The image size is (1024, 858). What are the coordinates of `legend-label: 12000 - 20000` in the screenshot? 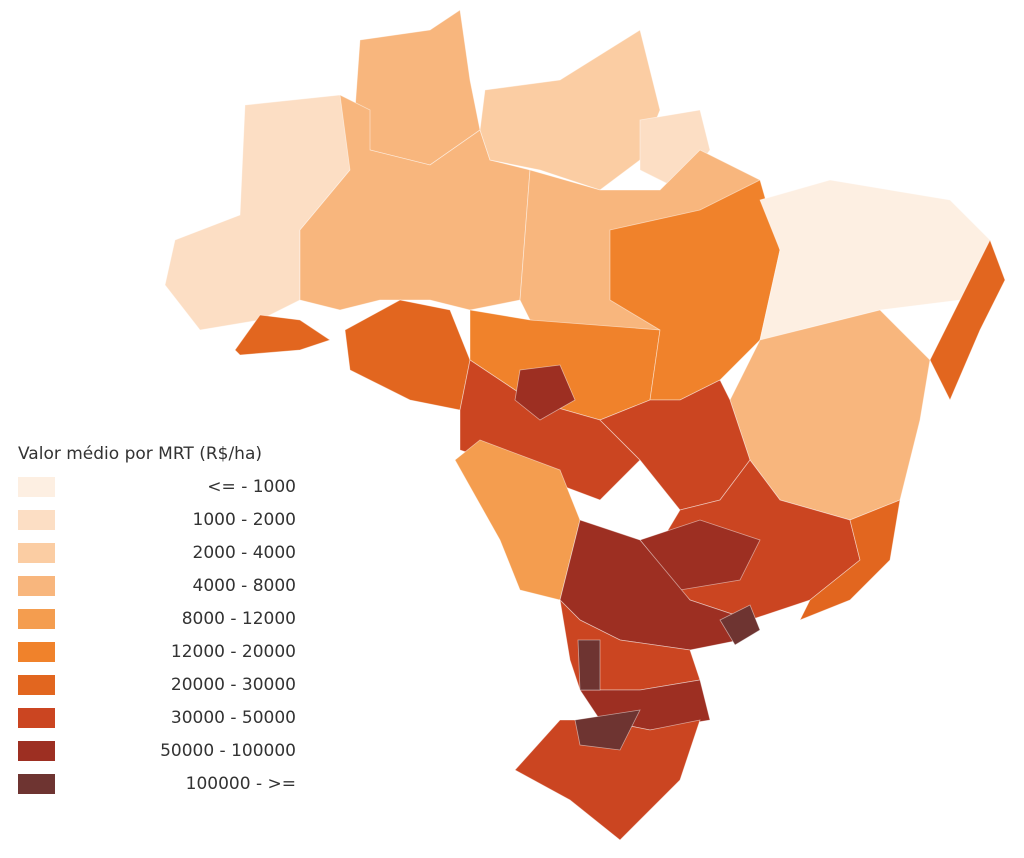 It's located at (233, 652).